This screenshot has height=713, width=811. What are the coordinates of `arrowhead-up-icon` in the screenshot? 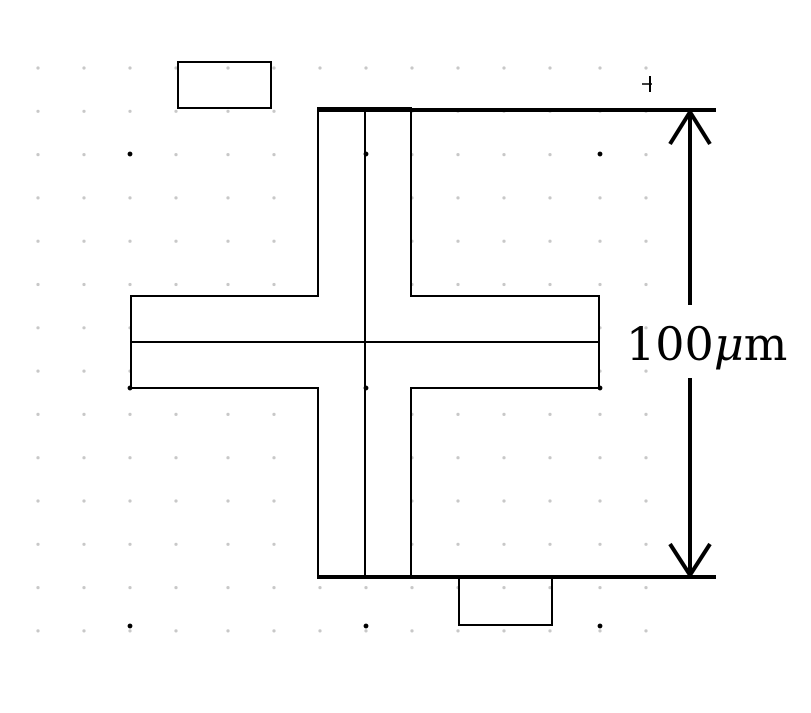 It's located at (690, 127).